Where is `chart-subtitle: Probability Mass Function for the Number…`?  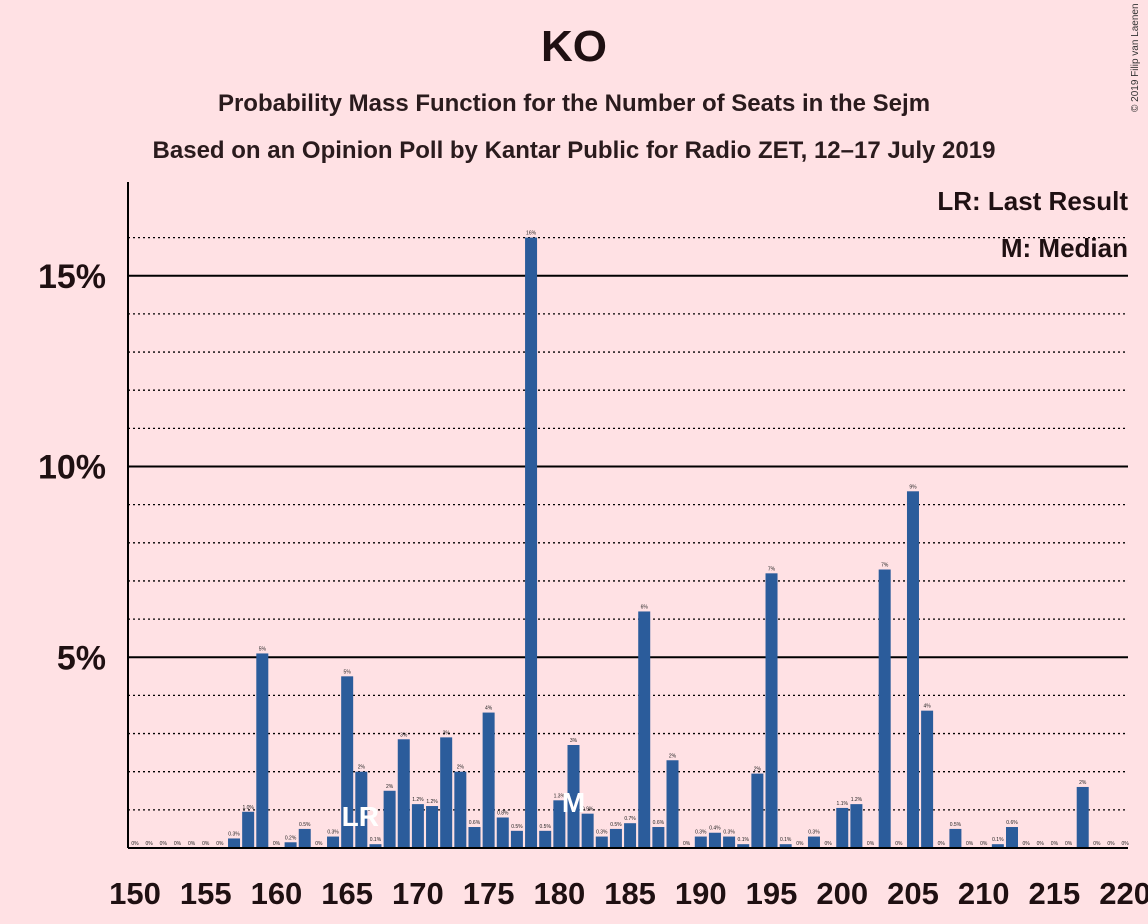
chart-subtitle: Probability Mass Function for the Number… is located at coordinates (574, 103).